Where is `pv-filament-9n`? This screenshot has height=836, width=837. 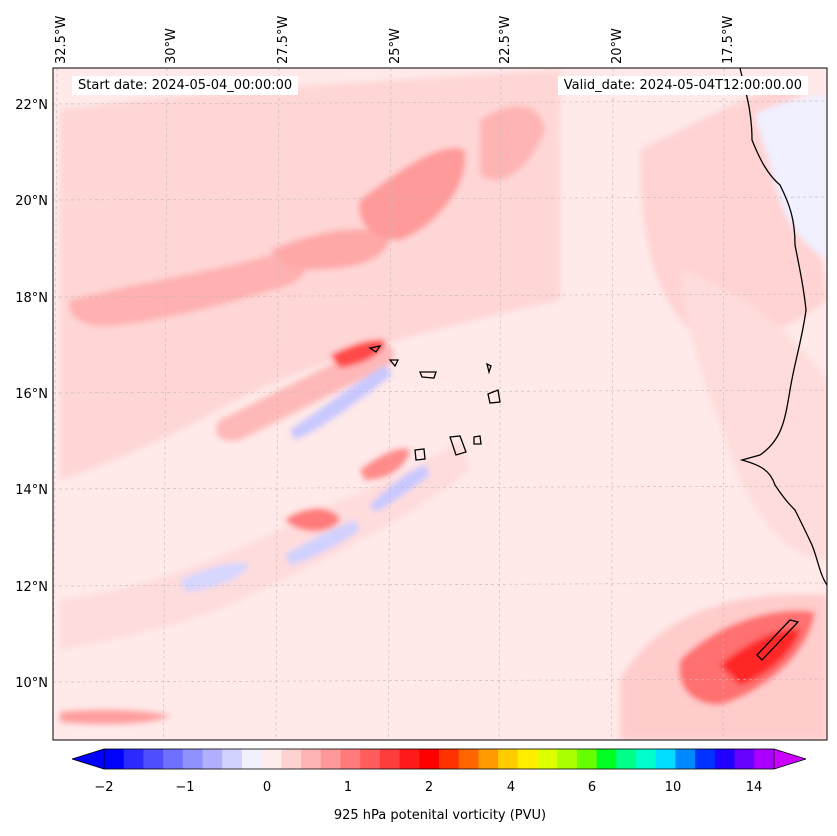
pv-filament-9n is located at coordinates (115, 717).